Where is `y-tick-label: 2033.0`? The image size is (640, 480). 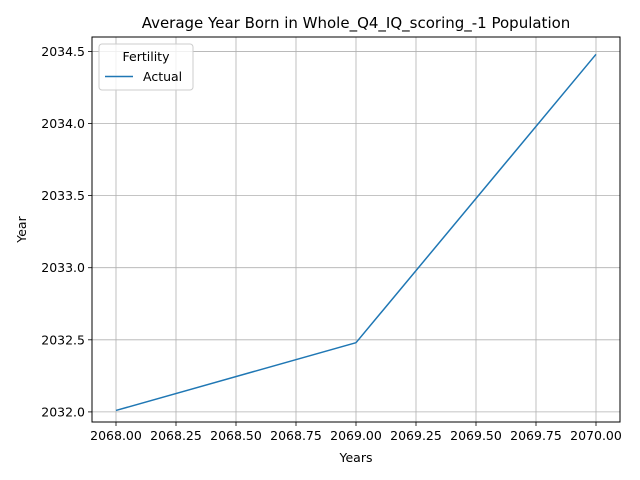 y-tick-label: 2033.0 is located at coordinates (63, 267).